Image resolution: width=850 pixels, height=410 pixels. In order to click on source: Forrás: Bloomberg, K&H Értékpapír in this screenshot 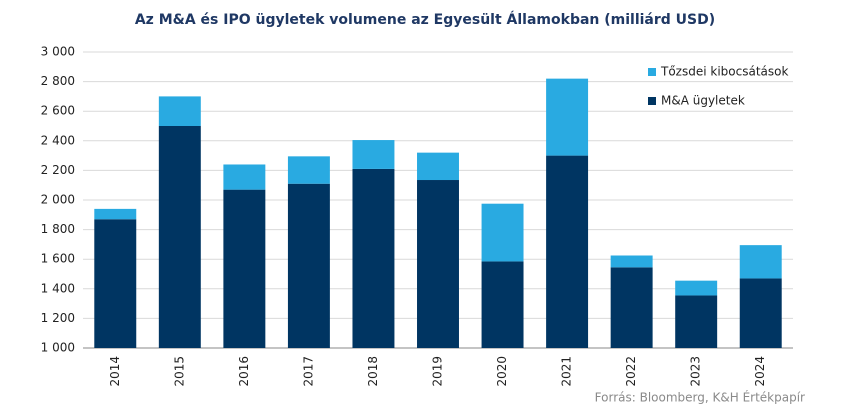, I will do `click(700, 397)`.